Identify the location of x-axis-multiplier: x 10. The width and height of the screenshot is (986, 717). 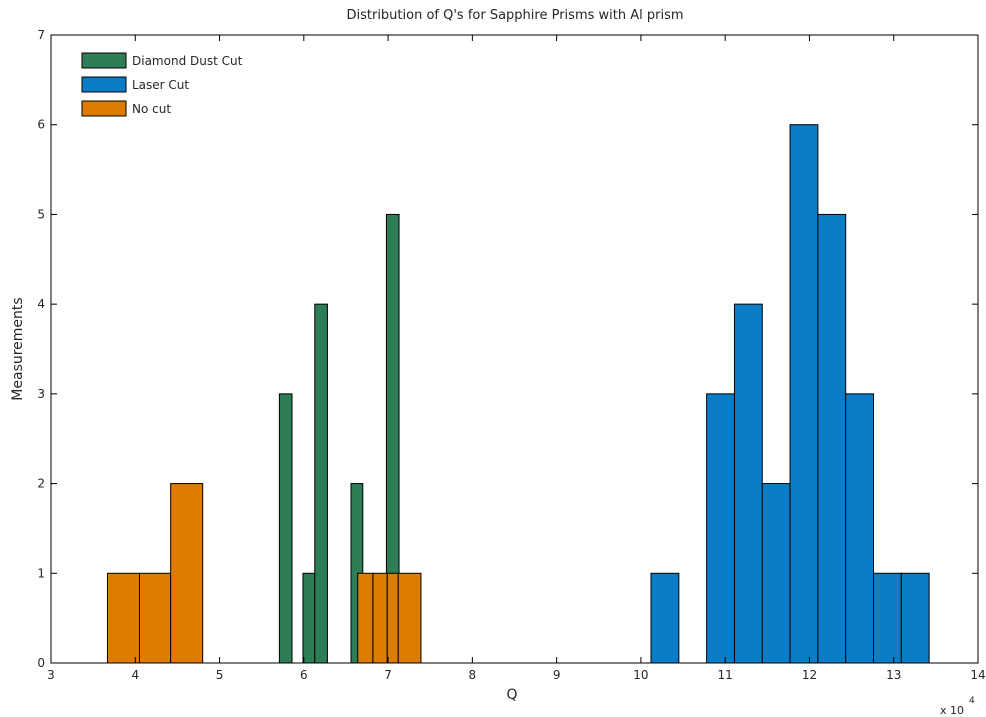
(952, 710).